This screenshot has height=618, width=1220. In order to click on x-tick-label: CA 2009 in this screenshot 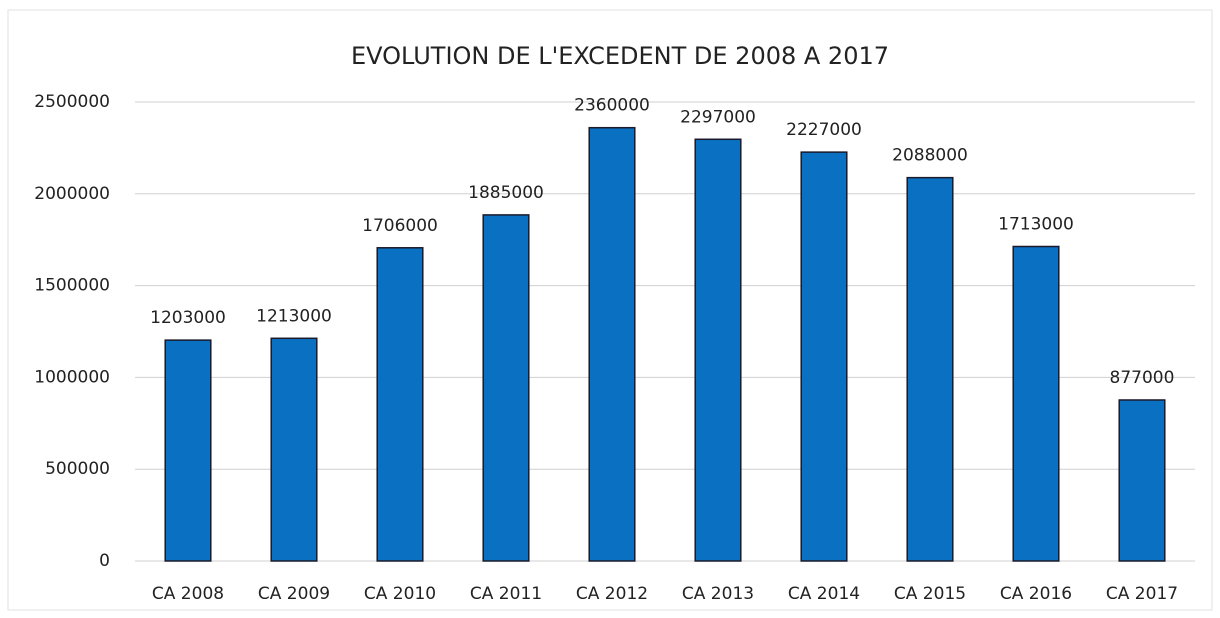, I will do `click(294, 594)`.